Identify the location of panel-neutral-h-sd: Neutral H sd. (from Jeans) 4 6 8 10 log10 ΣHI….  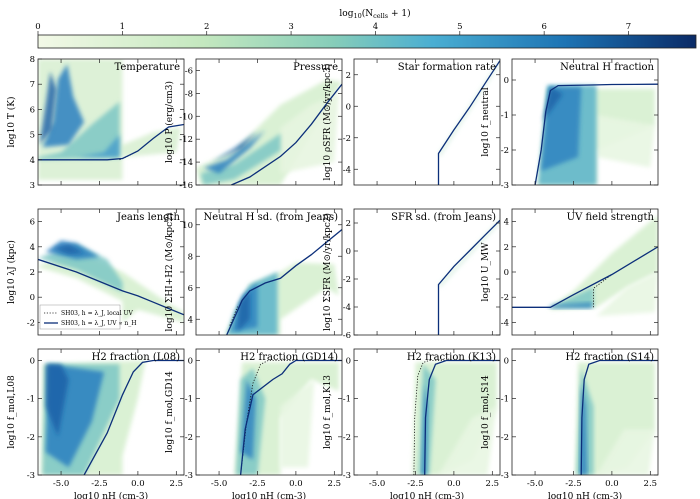
(253, 272).